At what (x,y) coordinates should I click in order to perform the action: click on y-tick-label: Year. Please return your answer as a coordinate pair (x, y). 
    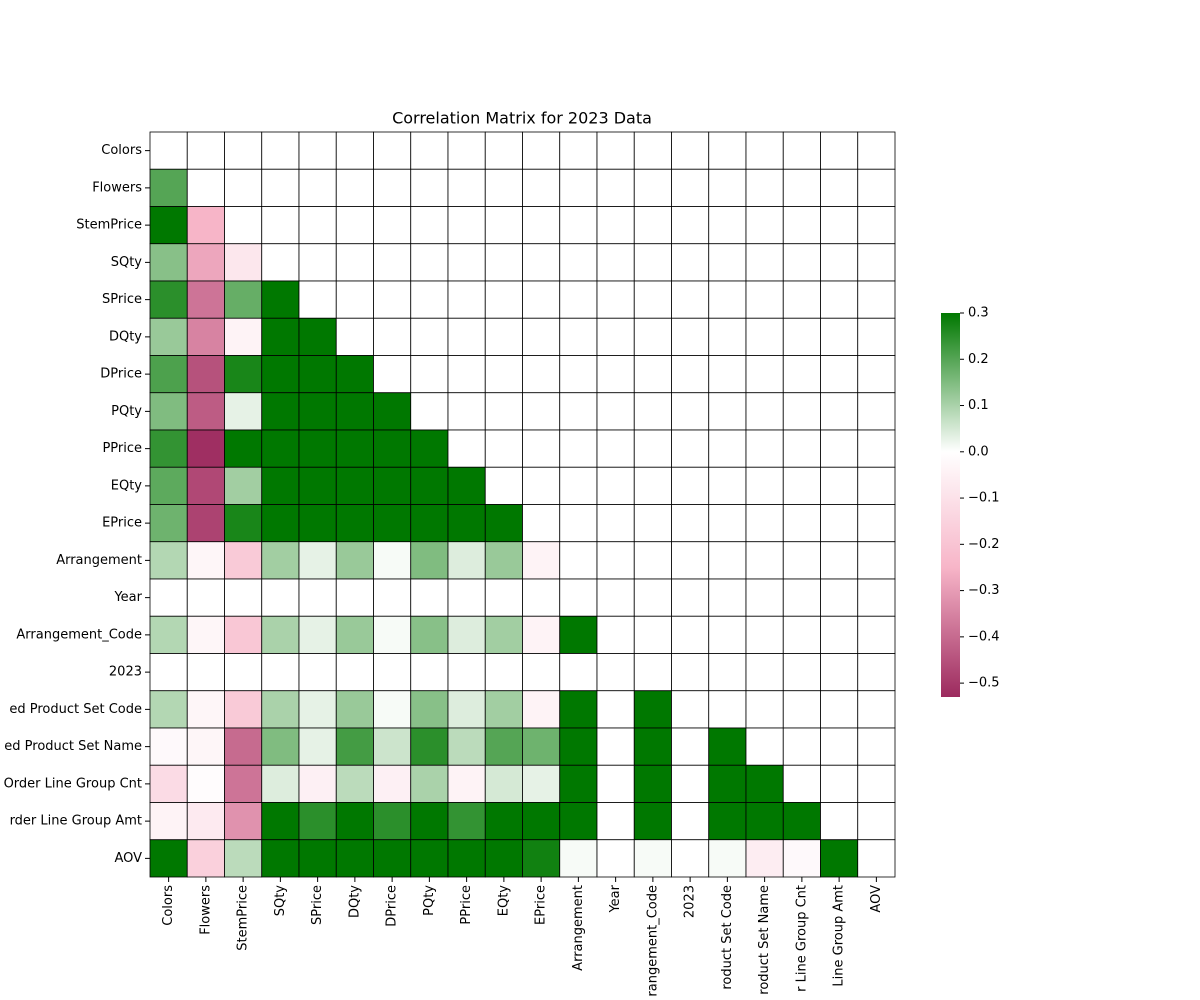
    Looking at the image, I should click on (127, 597).